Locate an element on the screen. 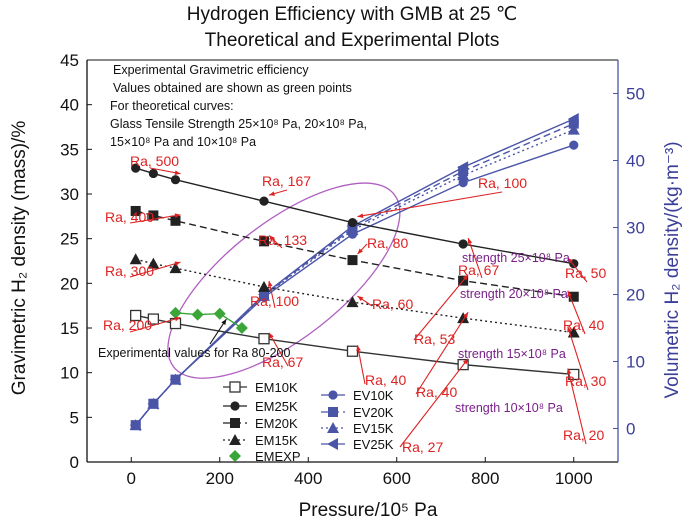 This screenshot has width=700, height=524. y-right-tick-label: 20 is located at coordinates (635, 295).